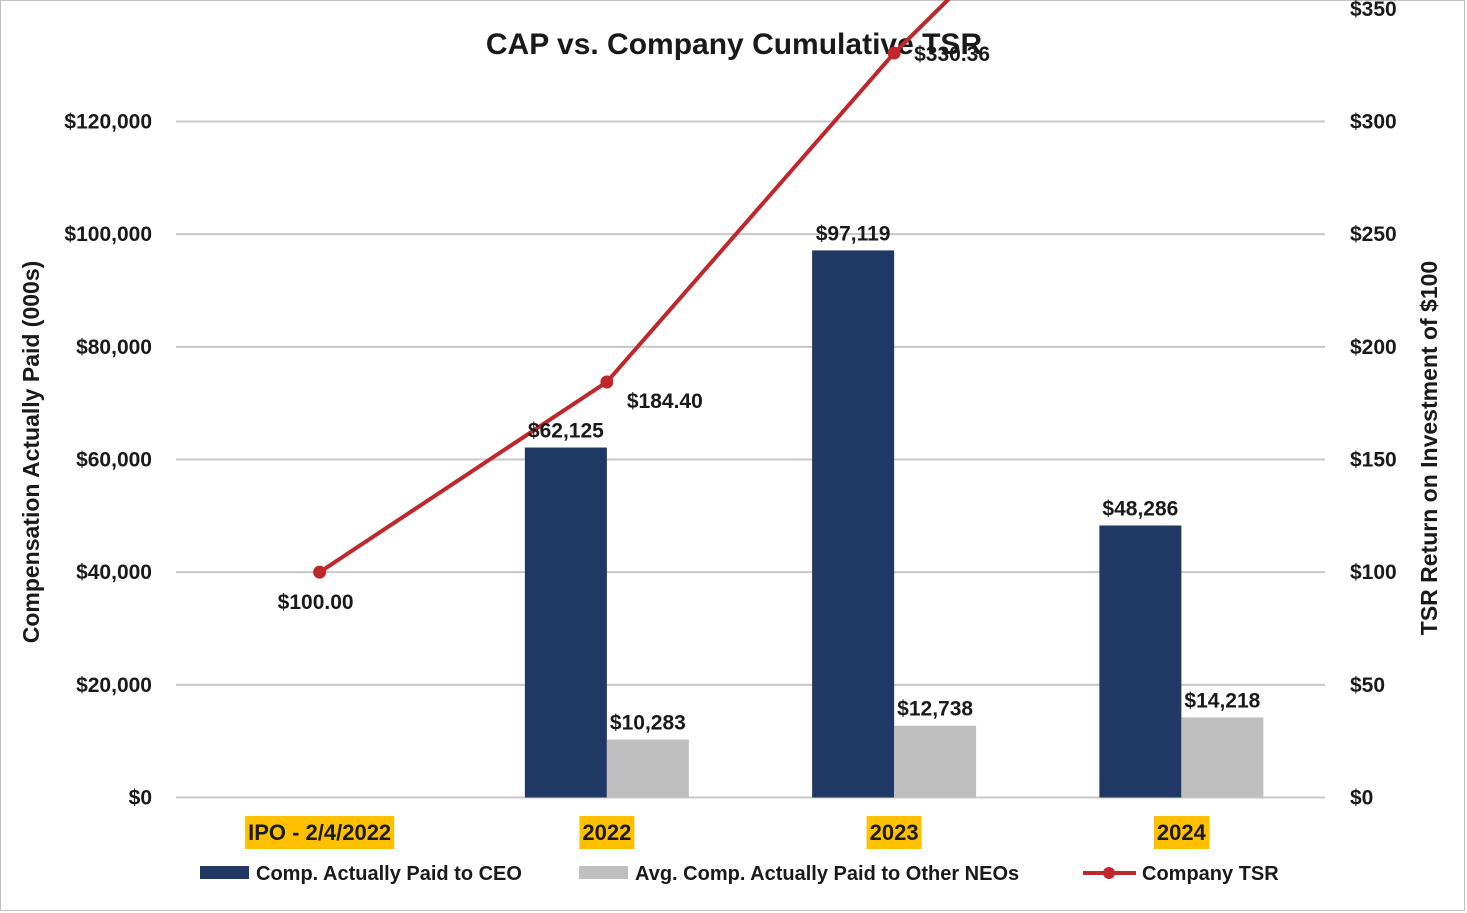 The width and height of the screenshot is (1467, 913). What do you see at coordinates (114, 572) in the screenshot?
I see `y-tick-label: $40,000` at bounding box center [114, 572].